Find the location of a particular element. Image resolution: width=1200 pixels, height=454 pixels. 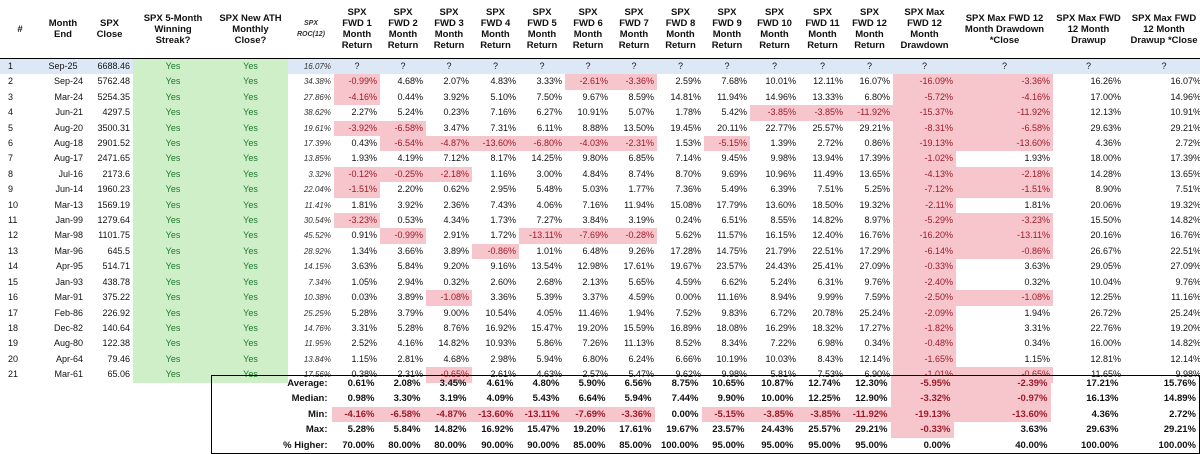

table-cell: 0.62% is located at coordinates (456, 189).